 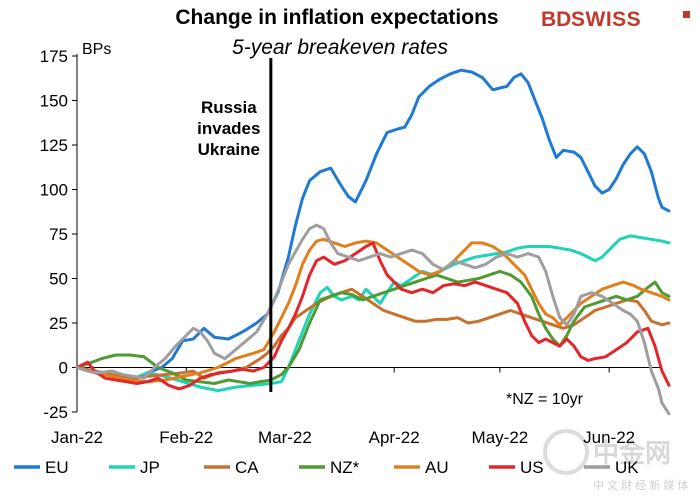 I want to click on legend-item-au: AU, so click(x=421, y=467).